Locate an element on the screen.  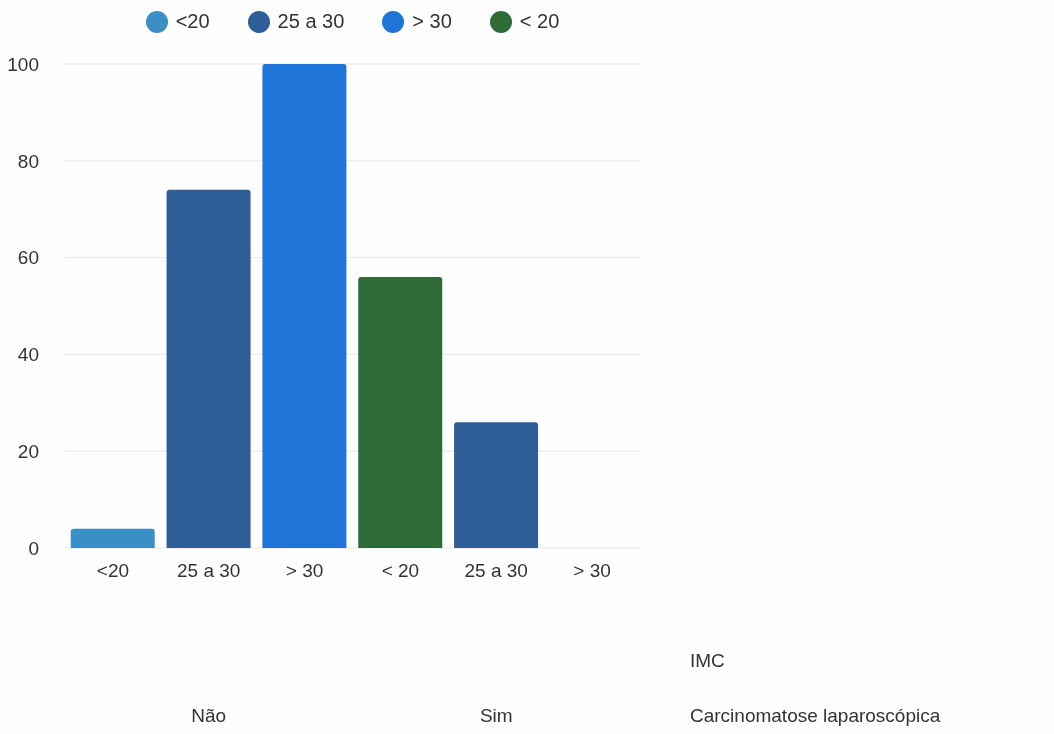
legend-label: 25 a 30 is located at coordinates (311, 21).